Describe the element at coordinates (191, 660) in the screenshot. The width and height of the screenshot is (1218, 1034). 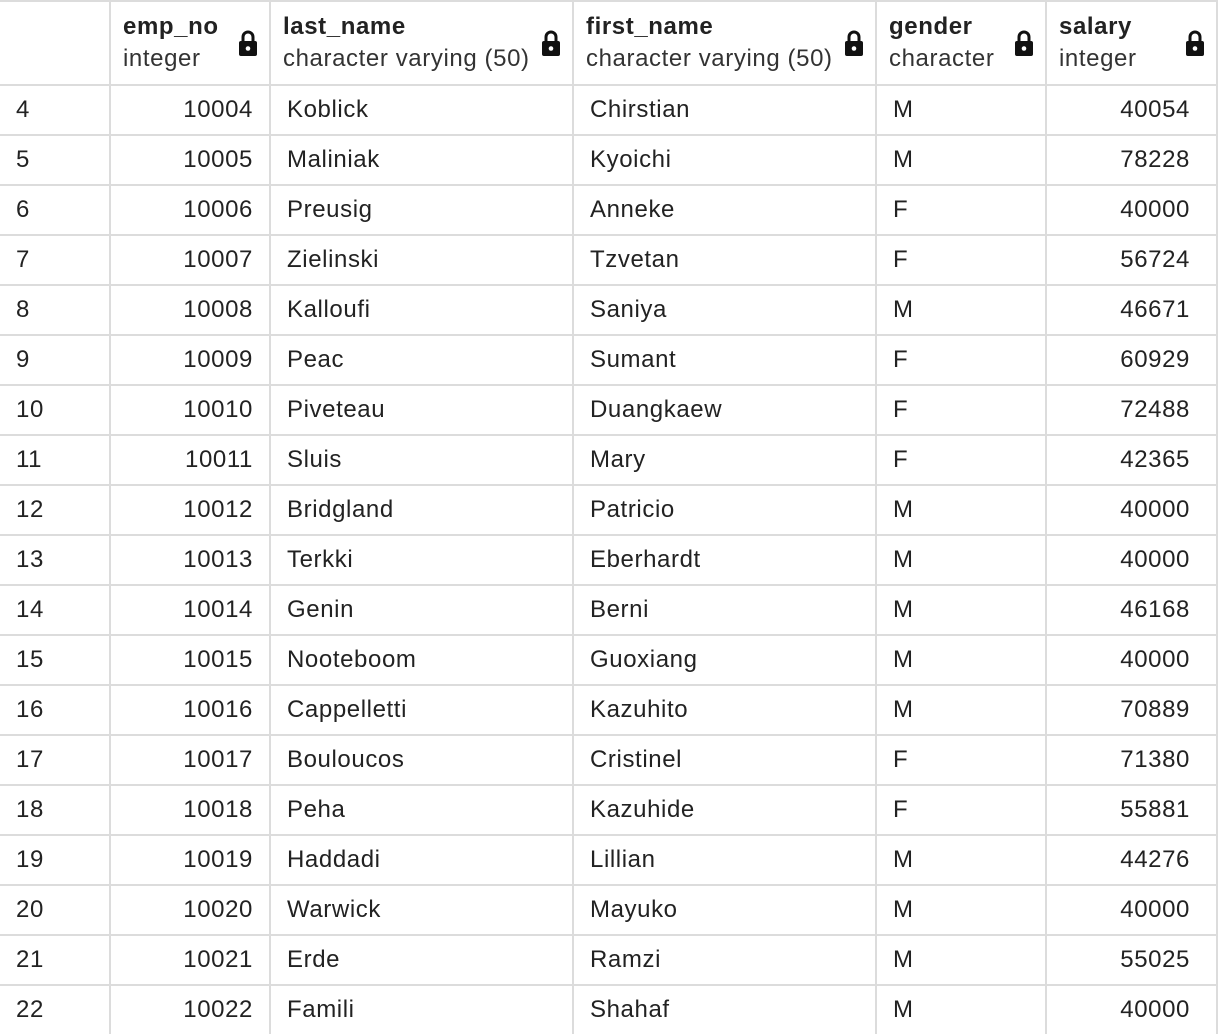
I see `cell-emp-no: 10015` at that location.